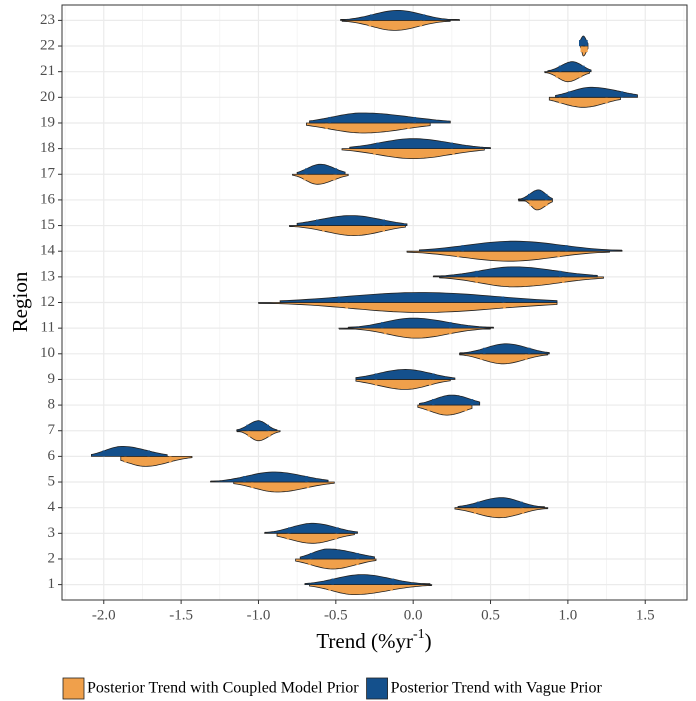 The width and height of the screenshot is (696, 701). Describe the element at coordinates (52, 405) in the screenshot. I see `y-tick-label: 8` at that location.